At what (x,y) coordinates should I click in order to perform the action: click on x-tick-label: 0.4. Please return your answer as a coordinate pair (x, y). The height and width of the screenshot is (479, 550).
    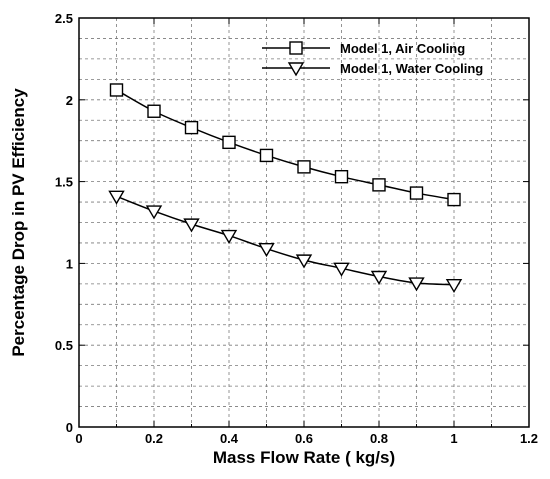
    Looking at the image, I should click on (229, 438).